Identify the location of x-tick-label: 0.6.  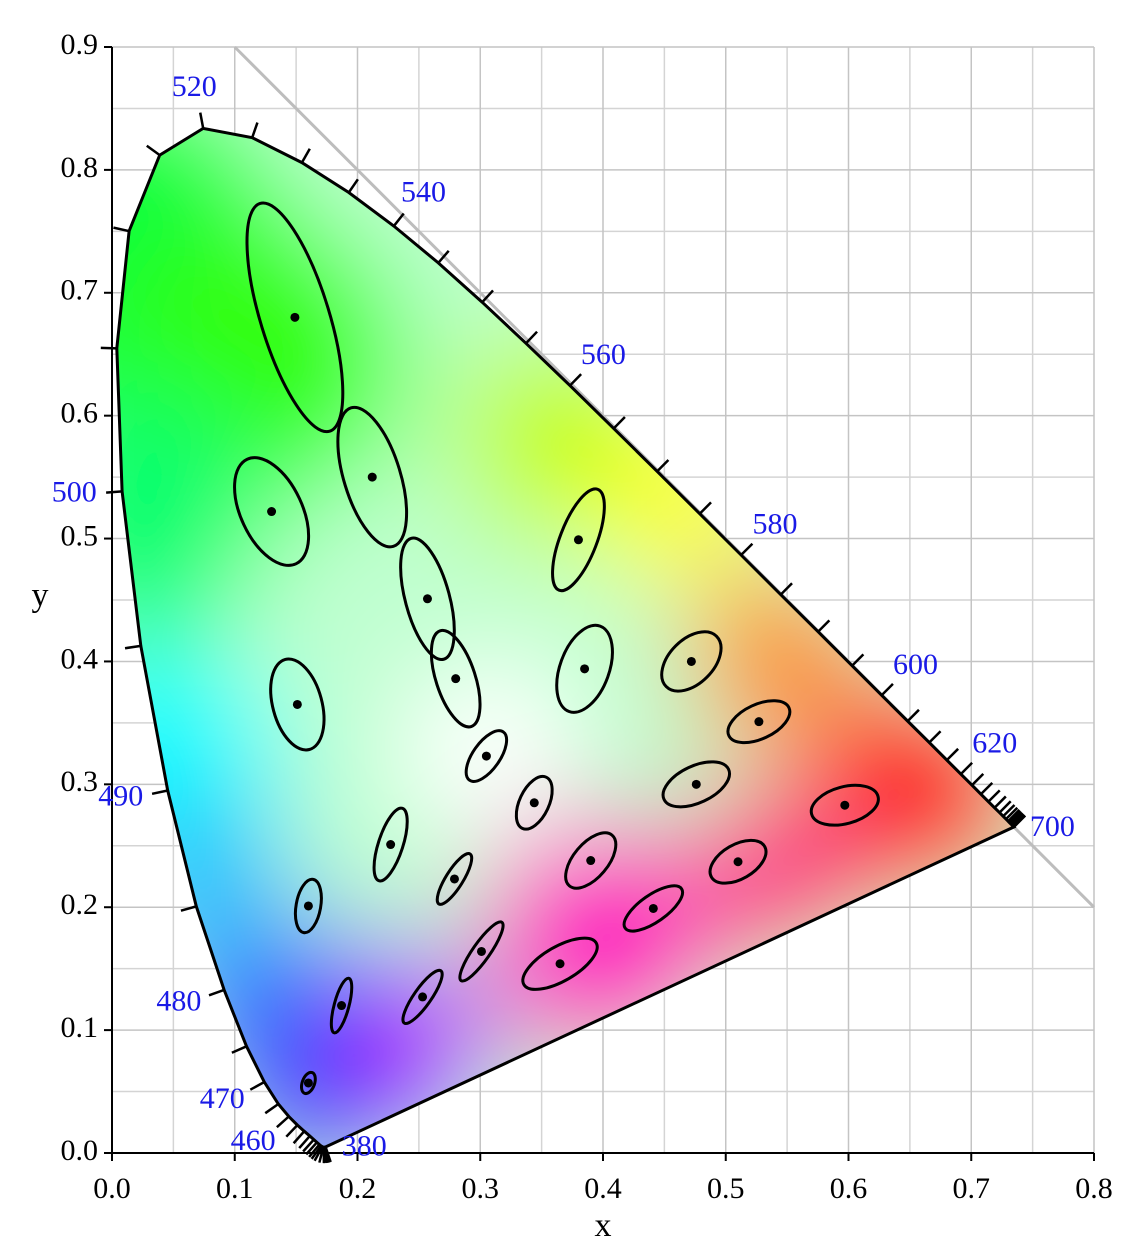
(849, 1188).